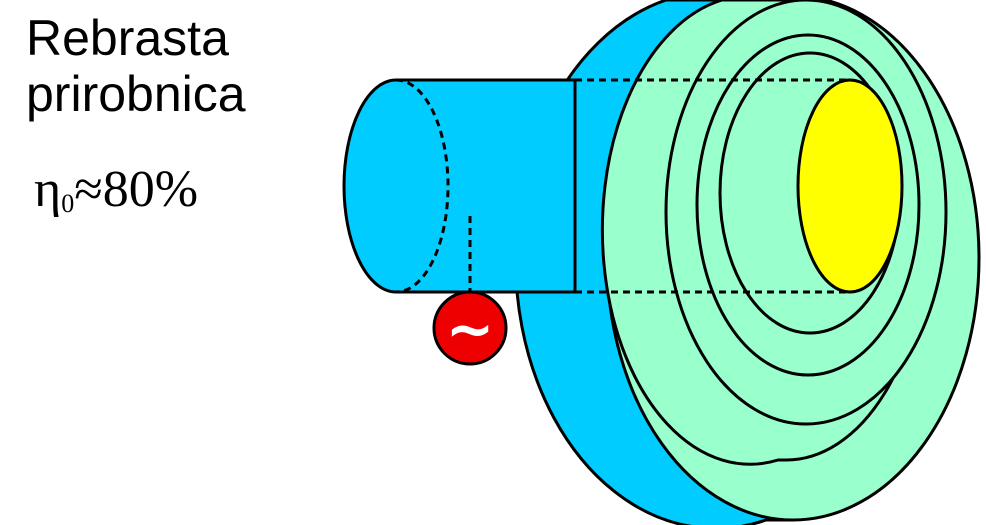 Image resolution: width=986 pixels, height=525 pixels. I want to click on aperture, so click(850, 186).